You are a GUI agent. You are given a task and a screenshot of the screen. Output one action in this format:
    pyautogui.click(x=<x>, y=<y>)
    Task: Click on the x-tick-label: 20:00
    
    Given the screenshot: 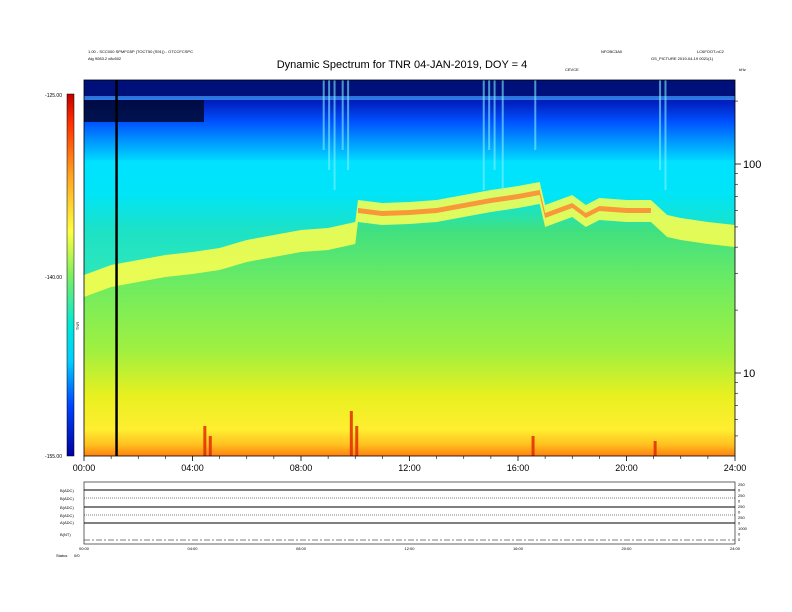 What is the action you would take?
    pyautogui.click(x=626, y=468)
    